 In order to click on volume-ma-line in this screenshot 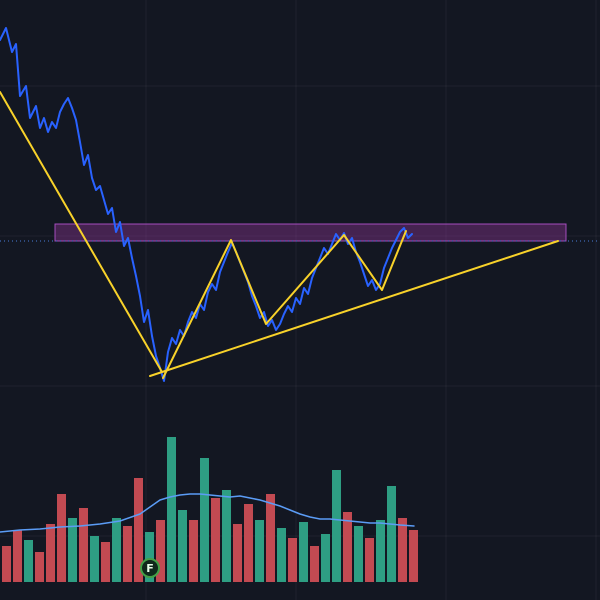, I will do `click(207, 513)`.